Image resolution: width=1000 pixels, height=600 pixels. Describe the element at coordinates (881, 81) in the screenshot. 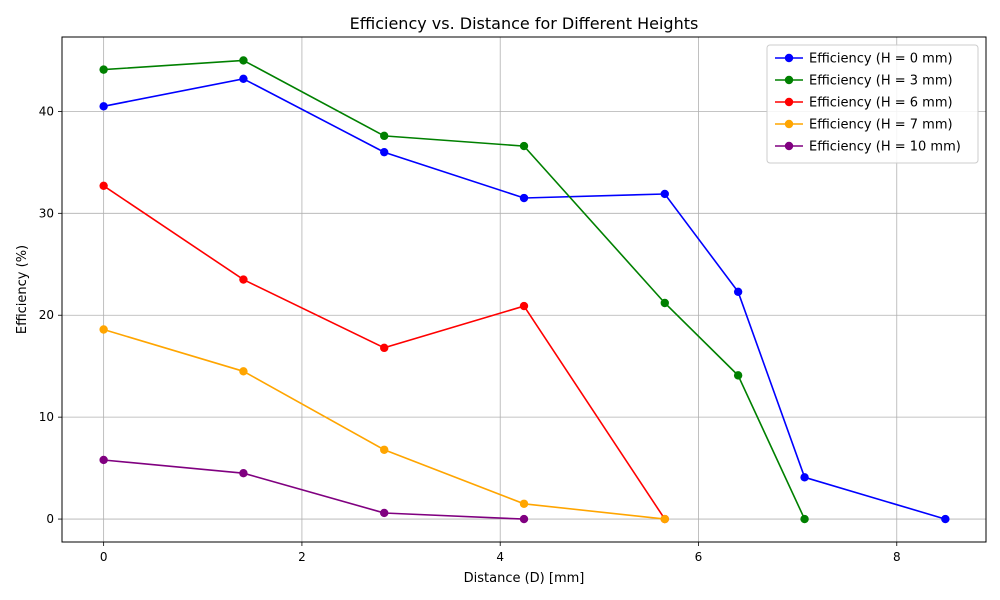

I see `legend-label: Efficiency (H = 3 mm)` at that location.